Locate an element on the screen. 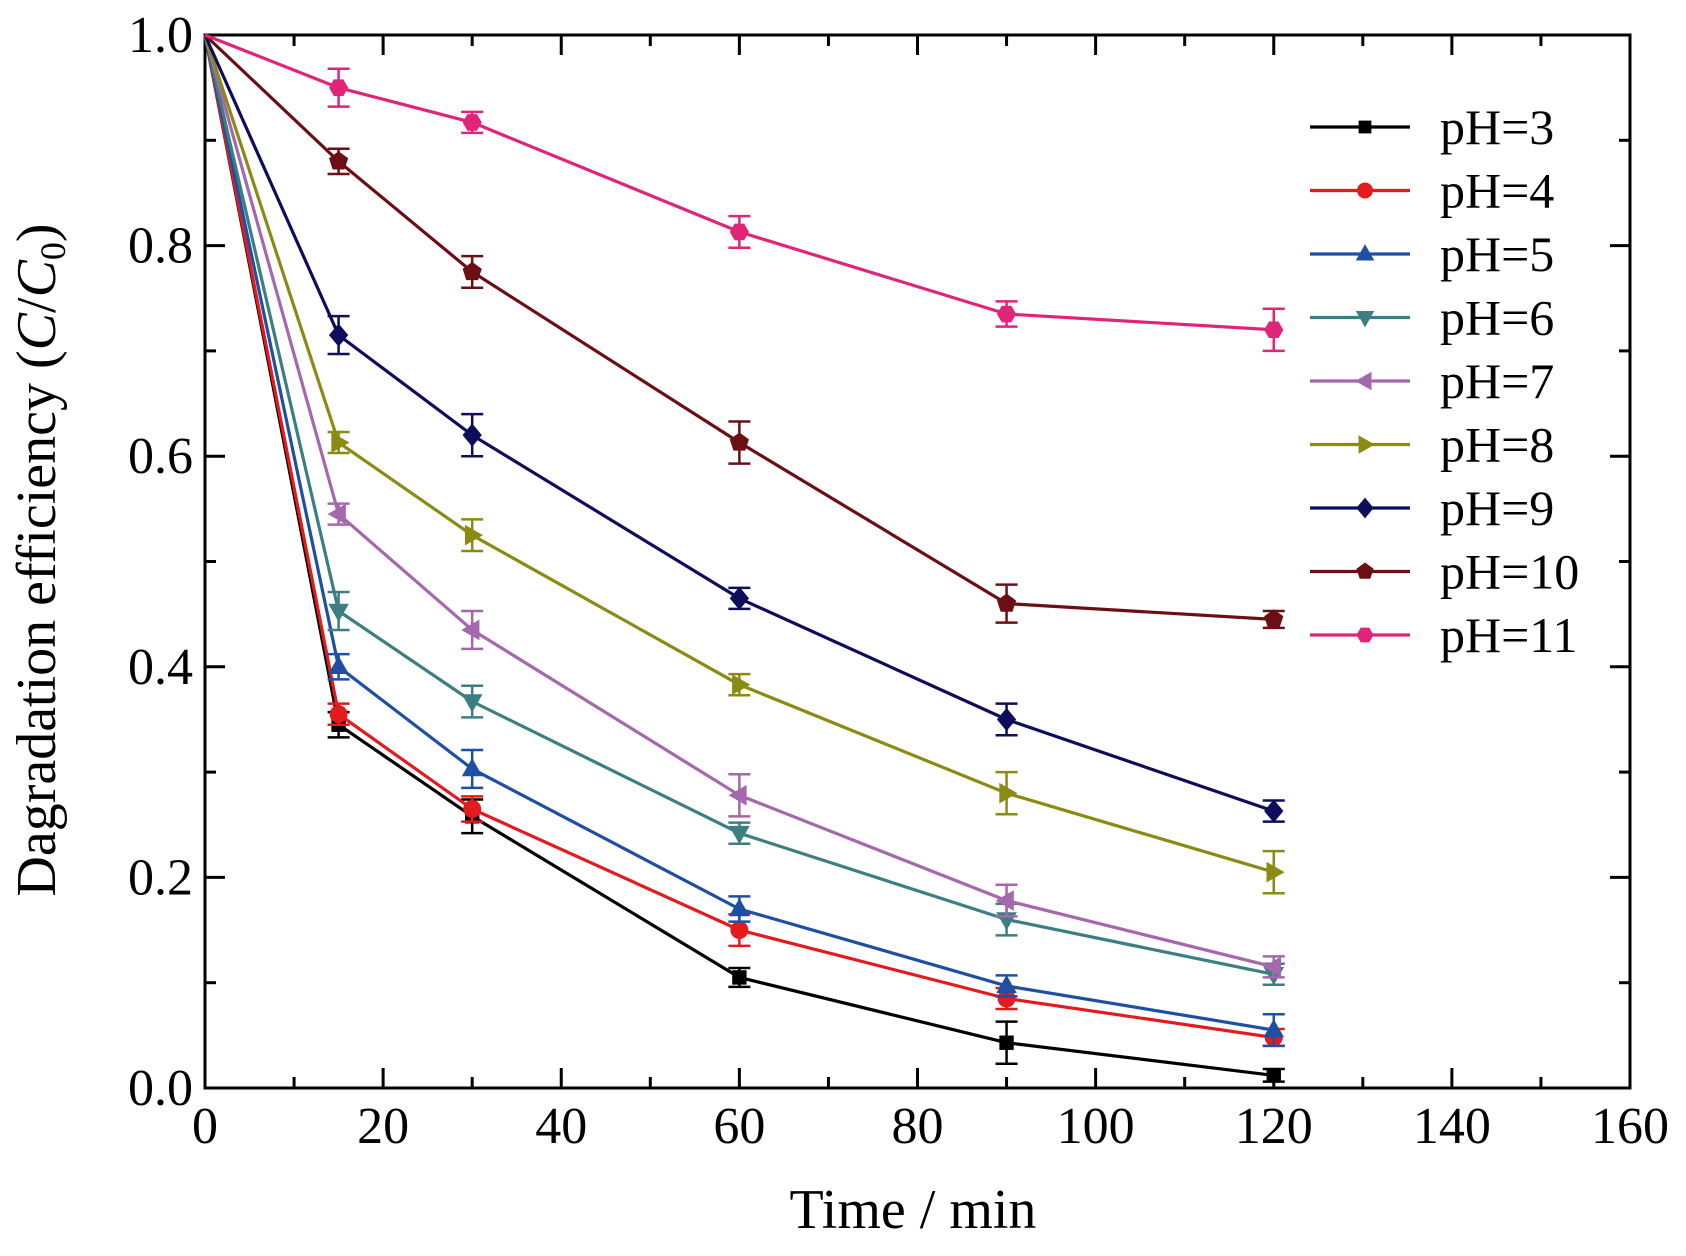  legend-item: pH=8 is located at coordinates (1432, 445).